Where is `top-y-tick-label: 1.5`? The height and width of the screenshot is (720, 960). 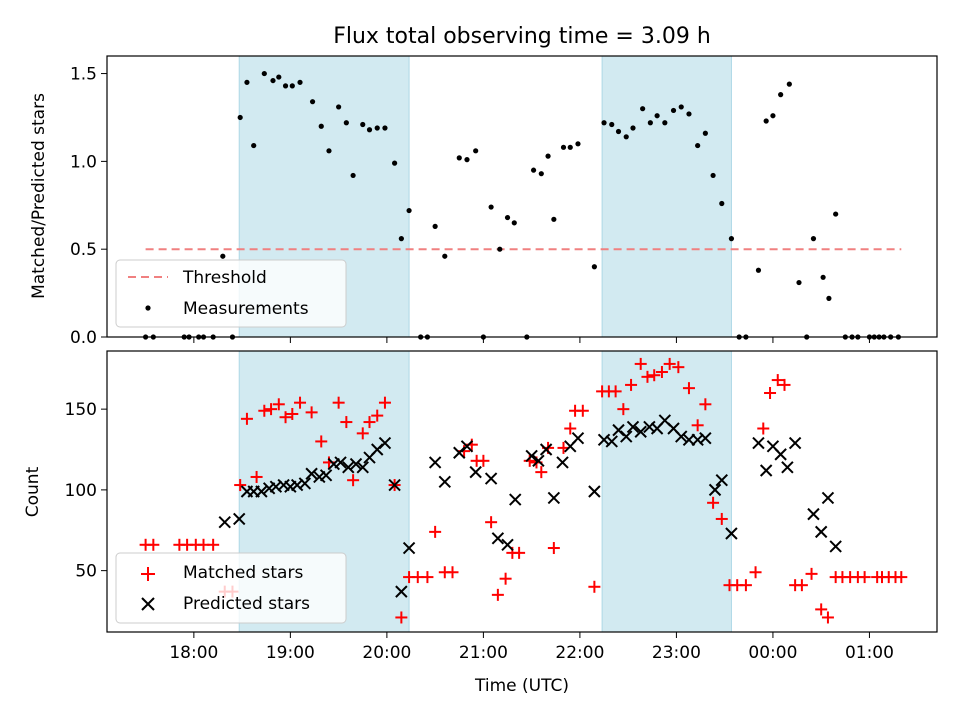 top-y-tick-label: 1.5 is located at coordinates (83, 75).